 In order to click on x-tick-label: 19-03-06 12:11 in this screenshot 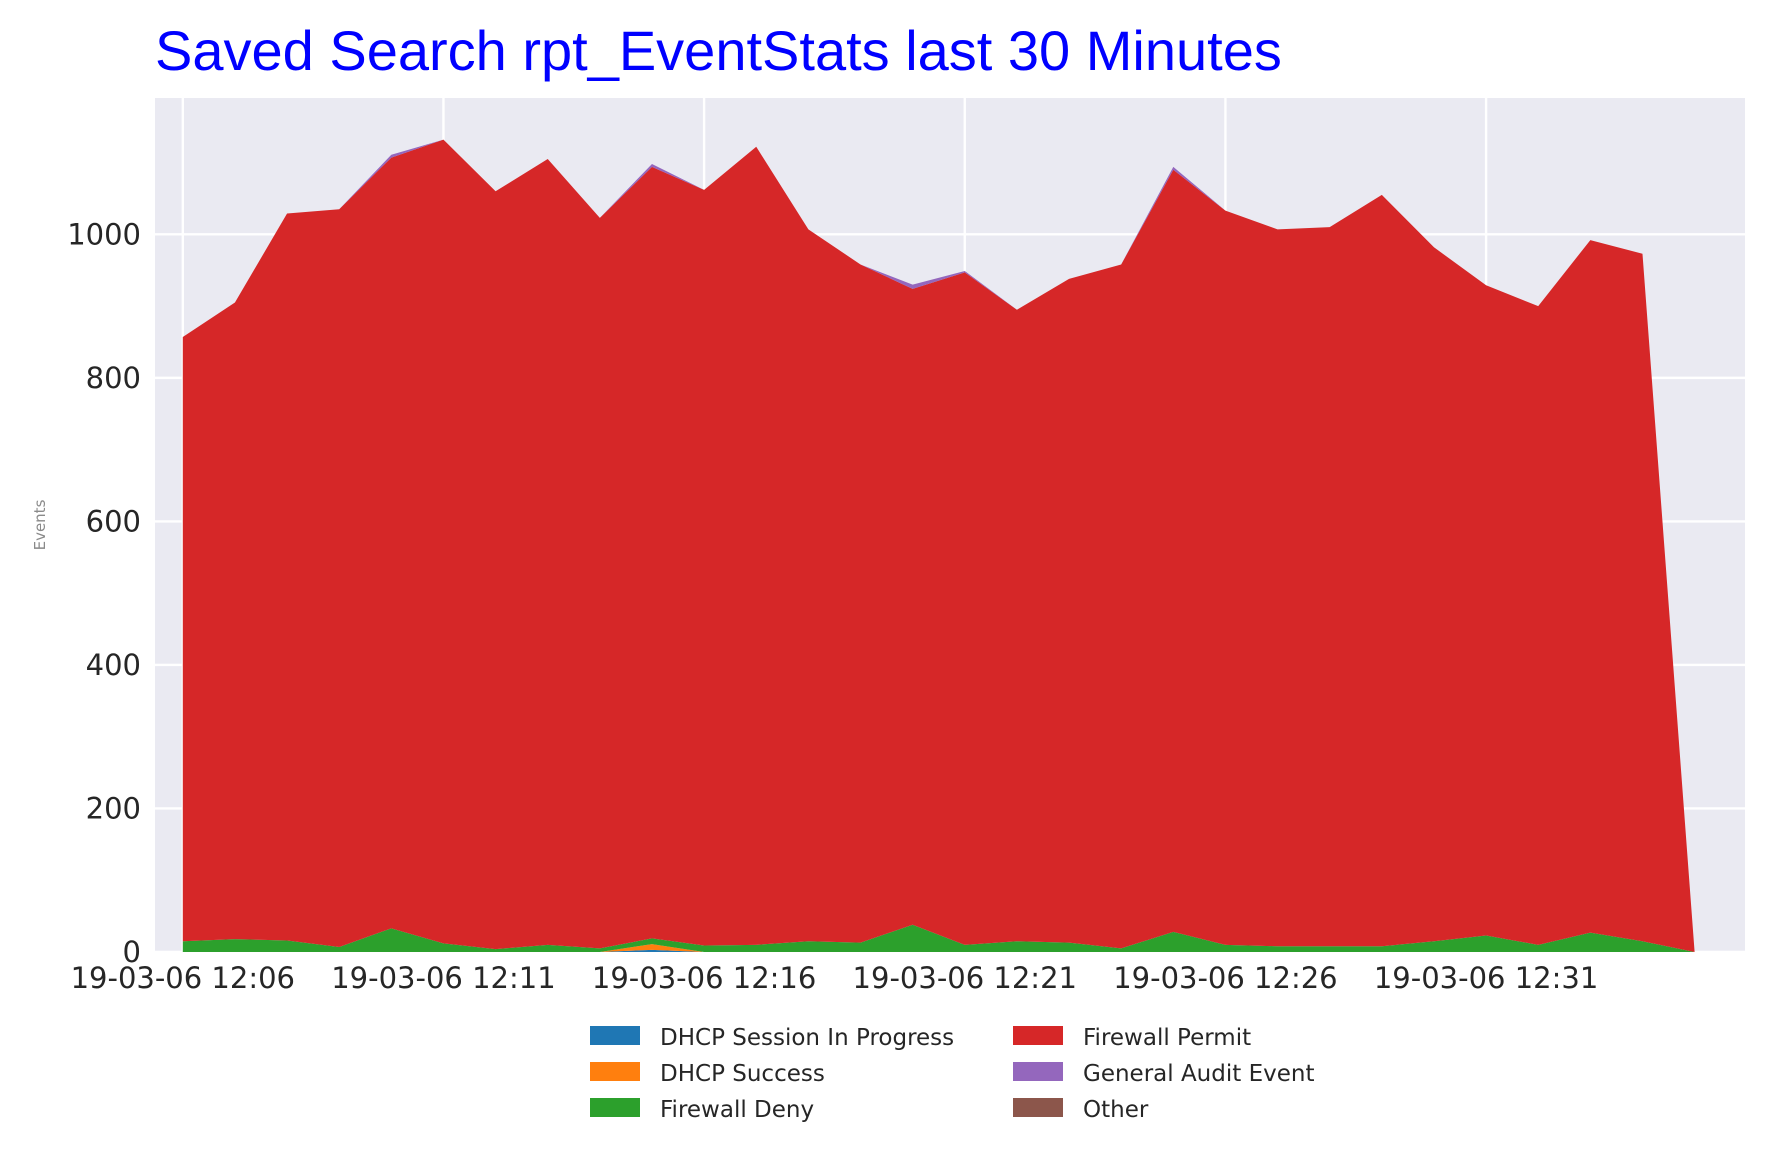, I will do `click(443, 978)`.